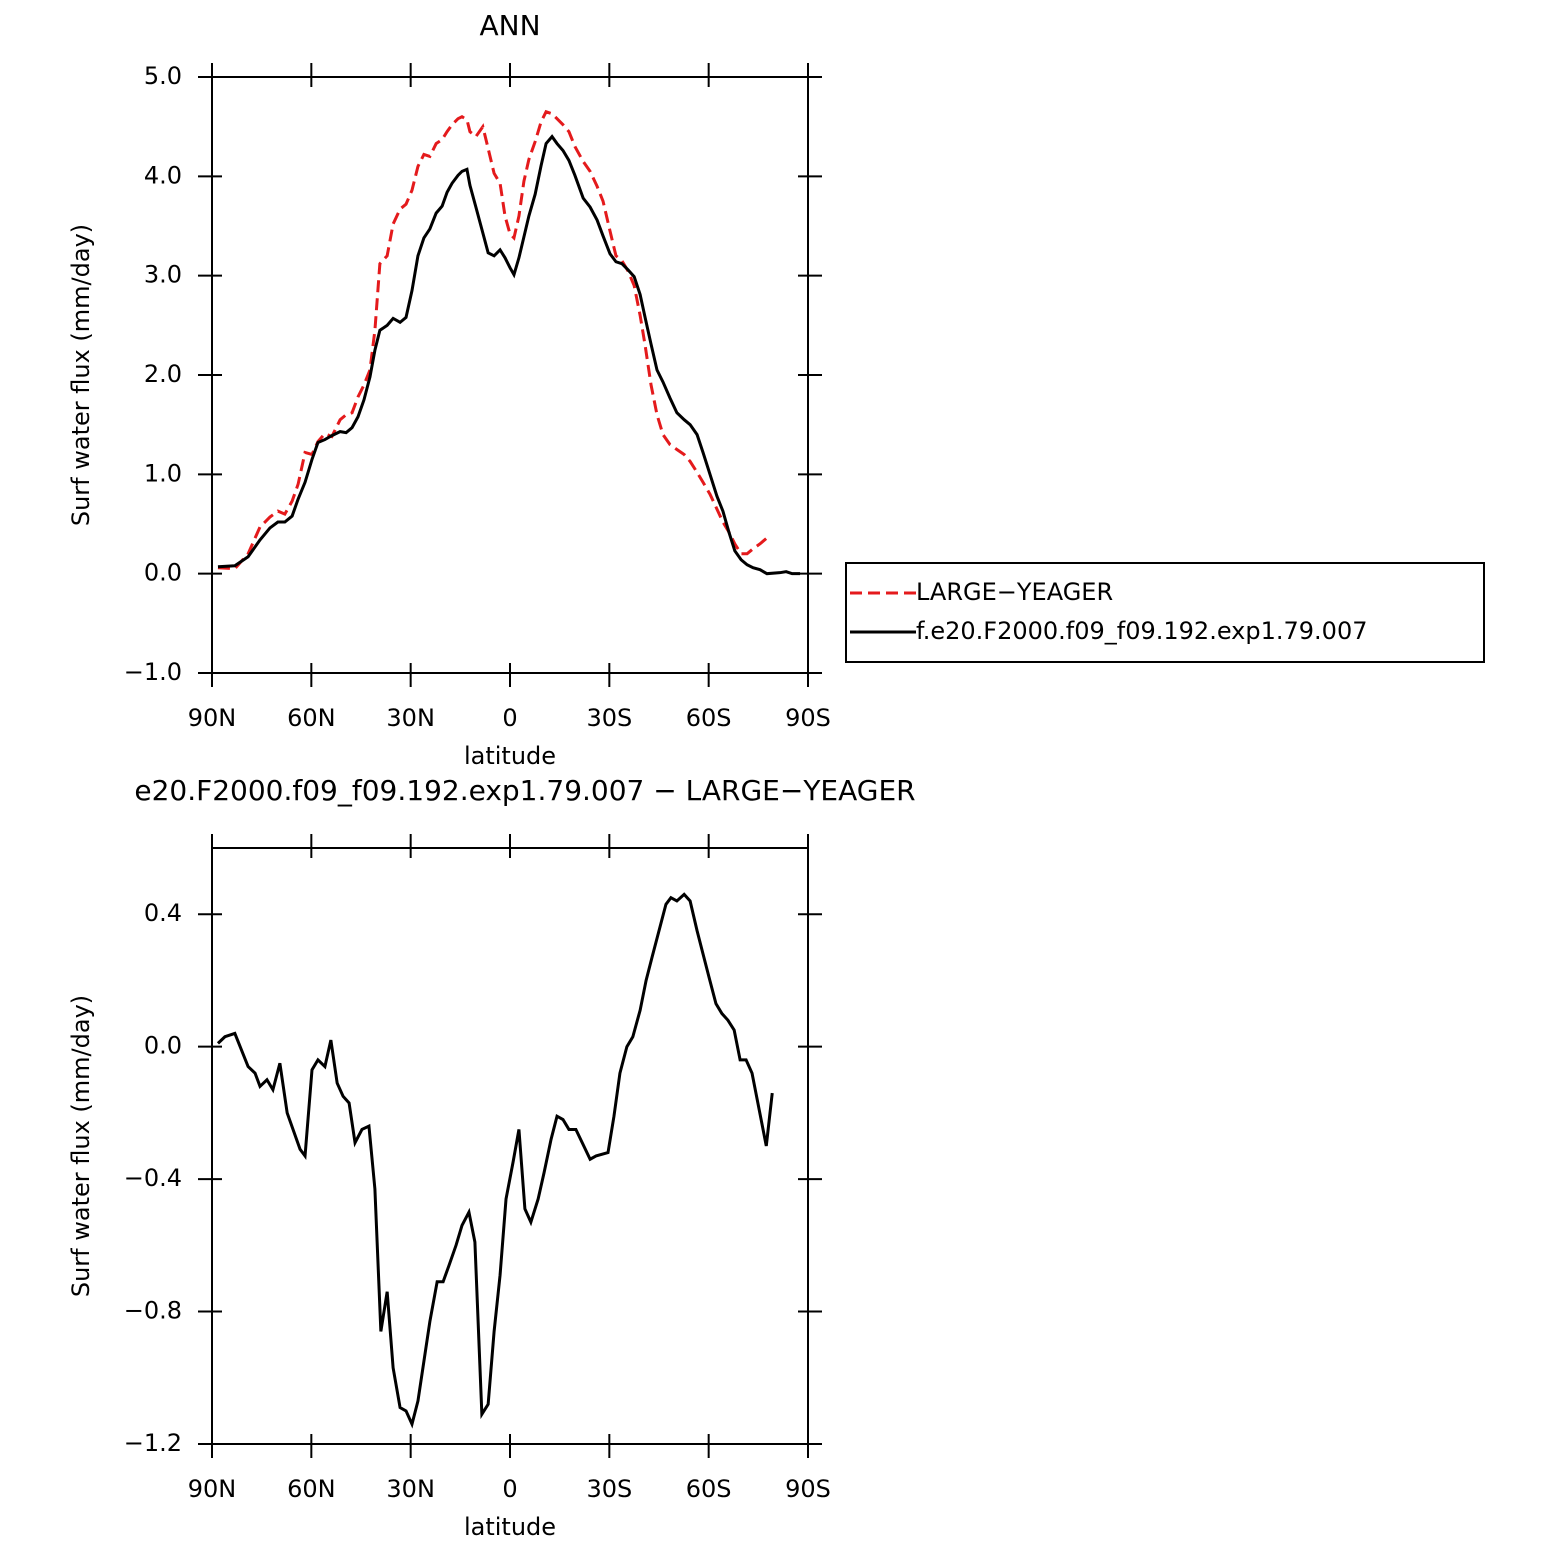 This screenshot has width=1552, height=1552. Describe the element at coordinates (163, 175) in the screenshot. I see `y-tick-label: 4.0` at that location.